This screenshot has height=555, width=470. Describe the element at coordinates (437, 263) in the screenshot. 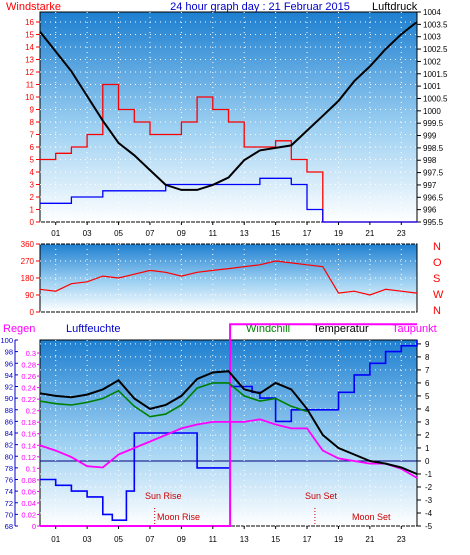

I see `compass-letter: O` at that location.